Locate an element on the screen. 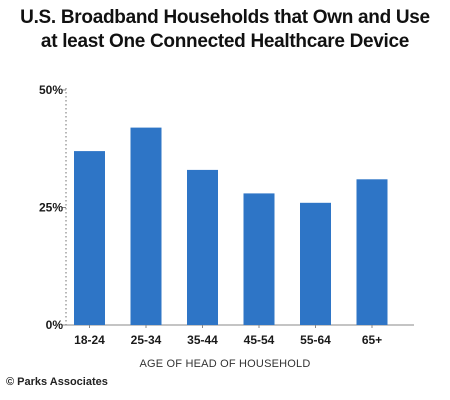  x-tick-label: 18-24 is located at coordinates (89, 340).